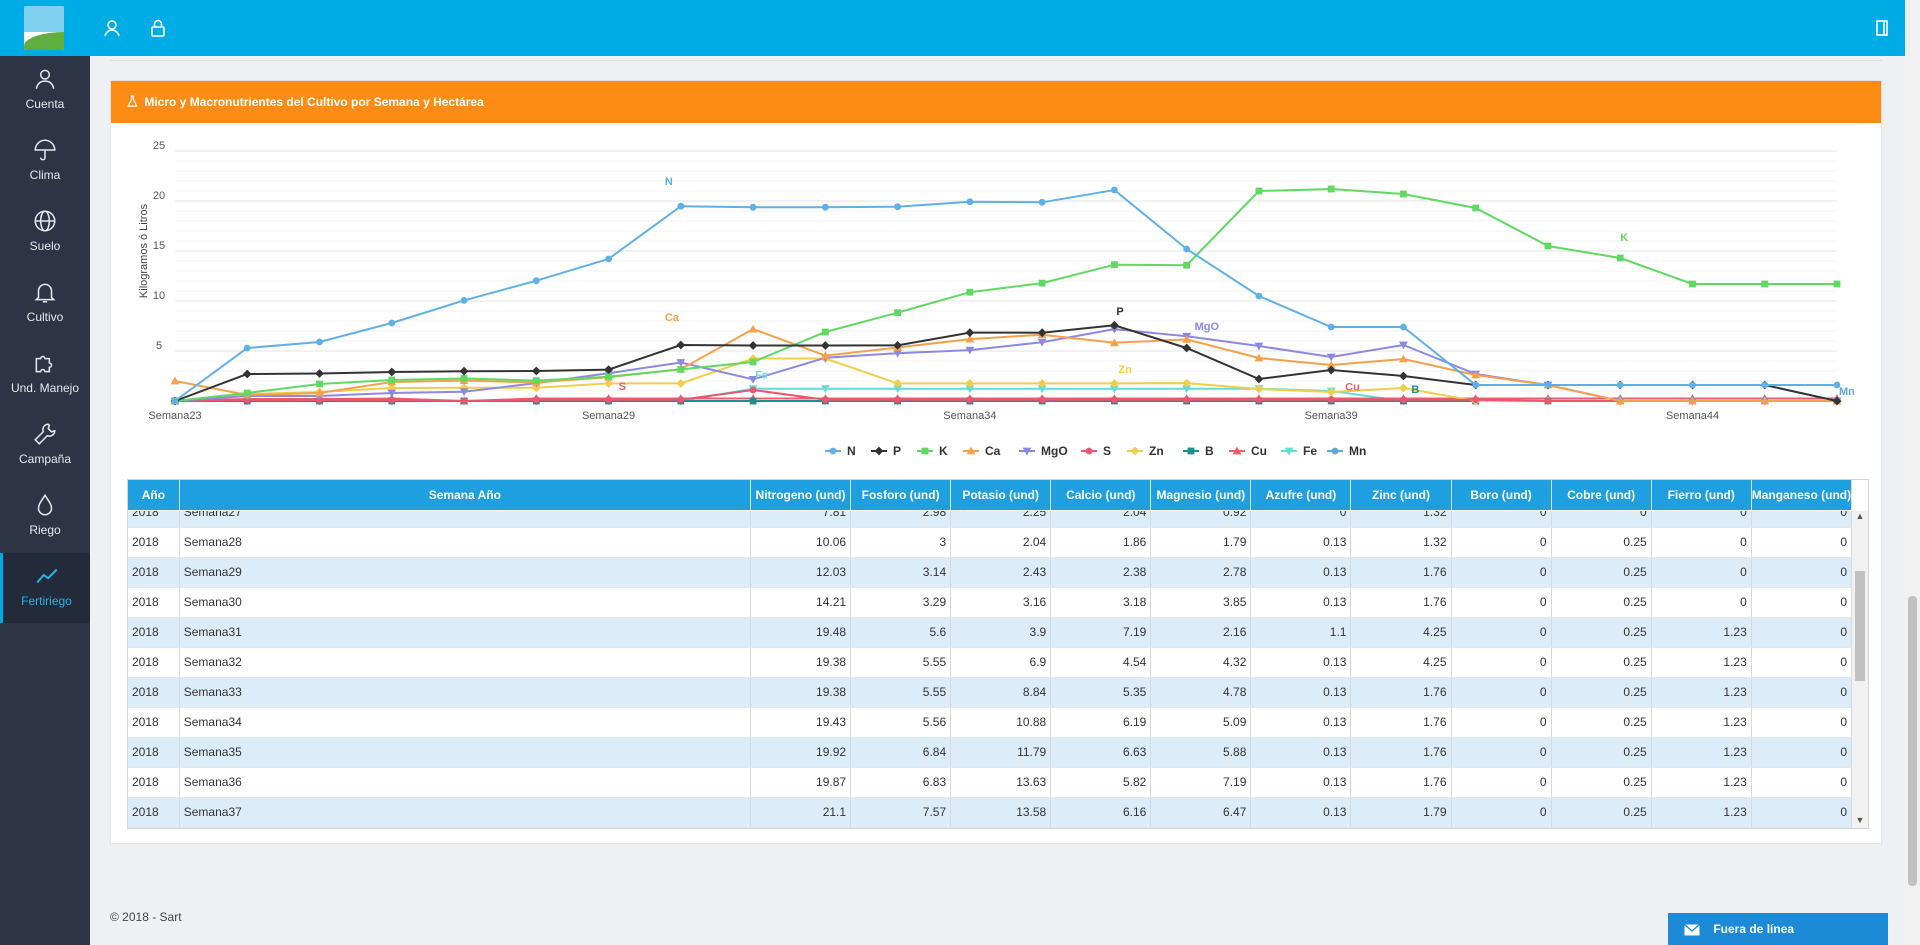 The width and height of the screenshot is (1920, 945). Describe the element at coordinates (1005, 365) in the screenshot. I see `series-line-mgo` at that location.